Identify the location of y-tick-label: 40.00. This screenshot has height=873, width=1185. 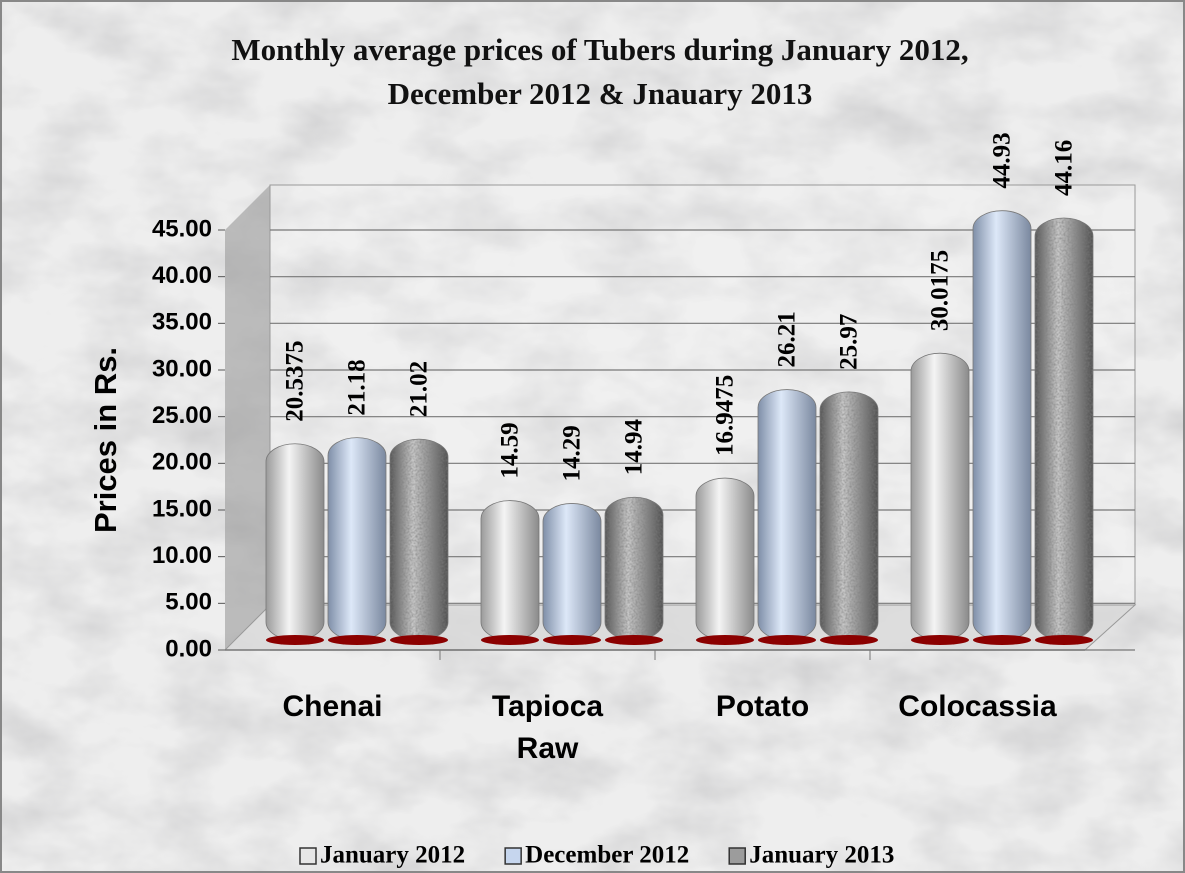
(182, 275).